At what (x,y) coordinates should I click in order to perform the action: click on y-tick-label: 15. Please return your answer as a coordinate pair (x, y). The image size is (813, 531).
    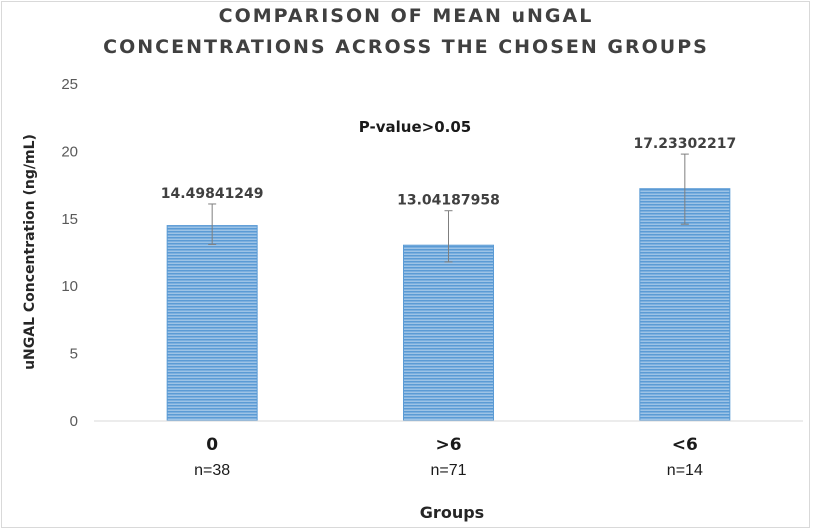
    Looking at the image, I should click on (69, 219).